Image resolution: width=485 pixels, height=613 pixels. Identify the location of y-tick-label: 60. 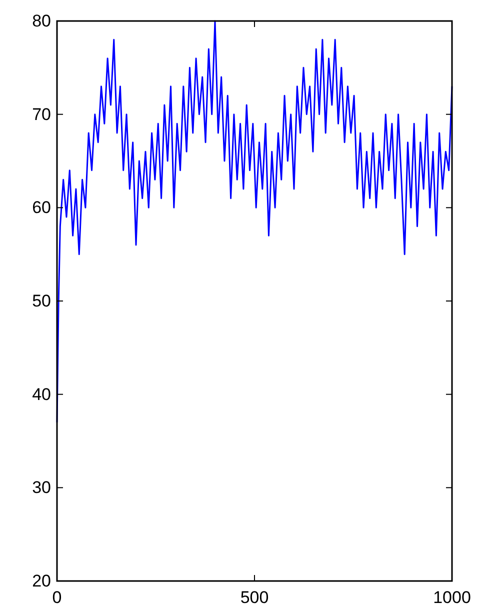
(41, 208).